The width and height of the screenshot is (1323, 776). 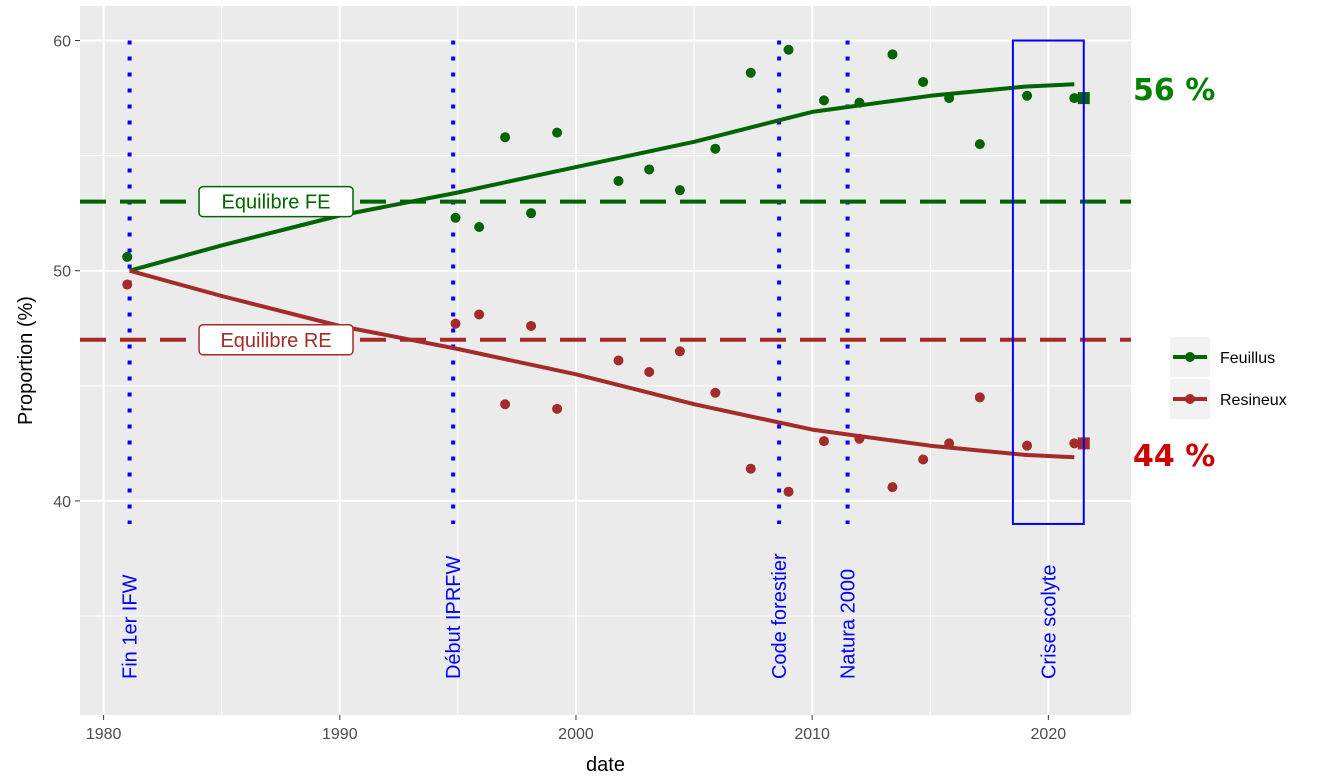 I want to click on legend-label: Resineux, so click(x=1253, y=400).